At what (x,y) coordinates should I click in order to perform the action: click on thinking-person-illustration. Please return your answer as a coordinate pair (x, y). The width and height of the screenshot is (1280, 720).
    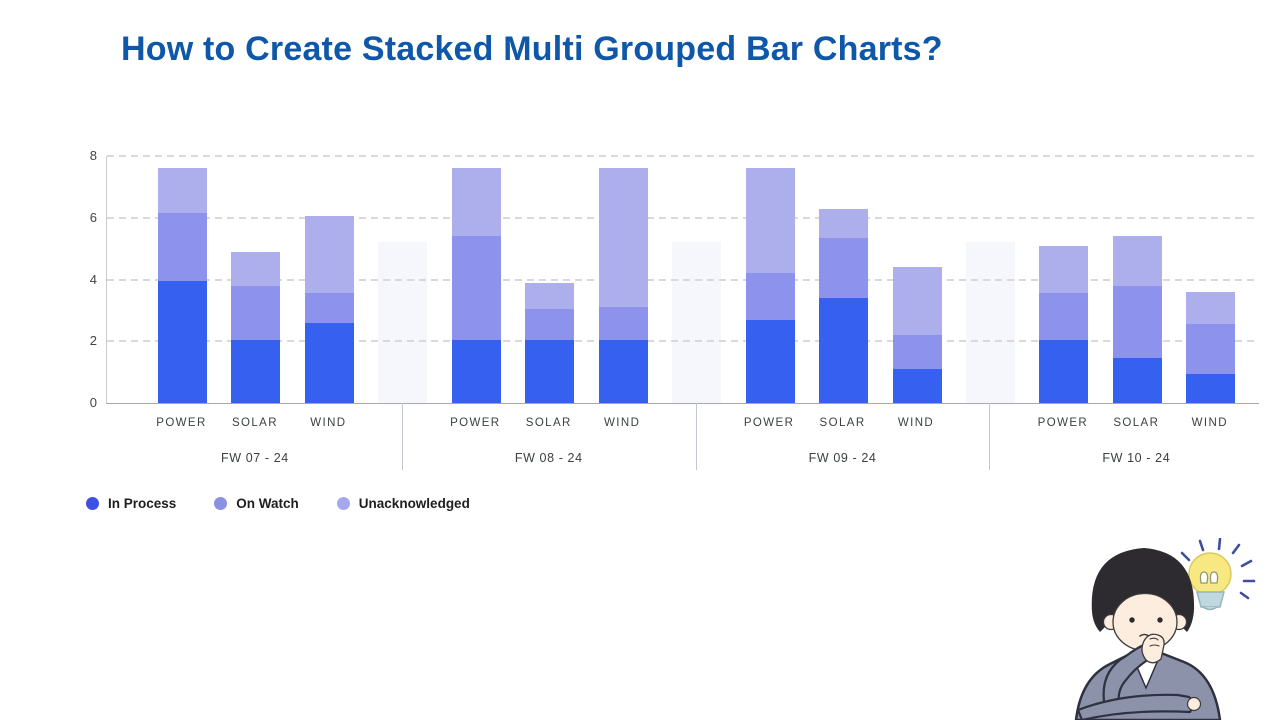
    Looking at the image, I should click on (1165, 629).